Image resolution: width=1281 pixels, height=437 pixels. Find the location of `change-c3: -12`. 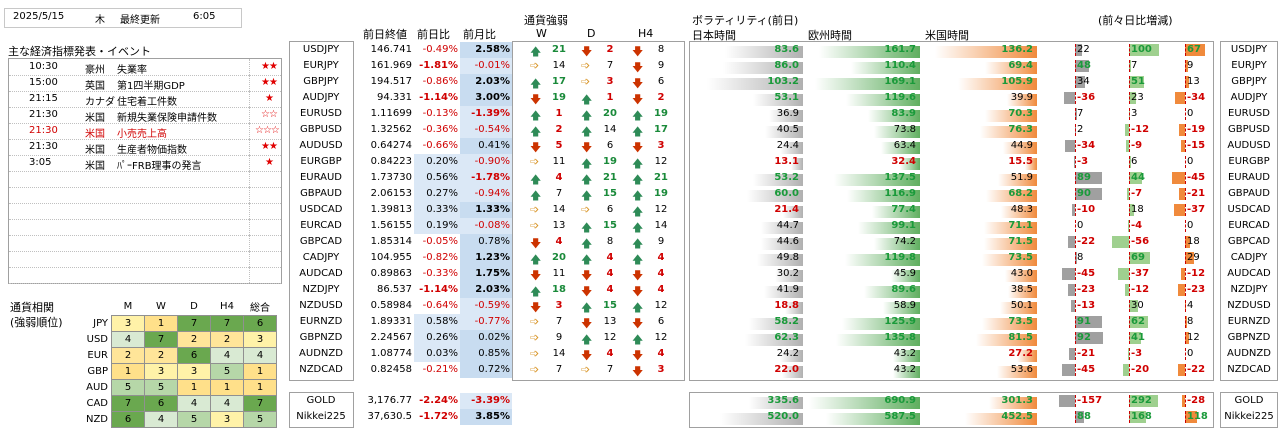

change-c3: -12 is located at coordinates (1181, 274).